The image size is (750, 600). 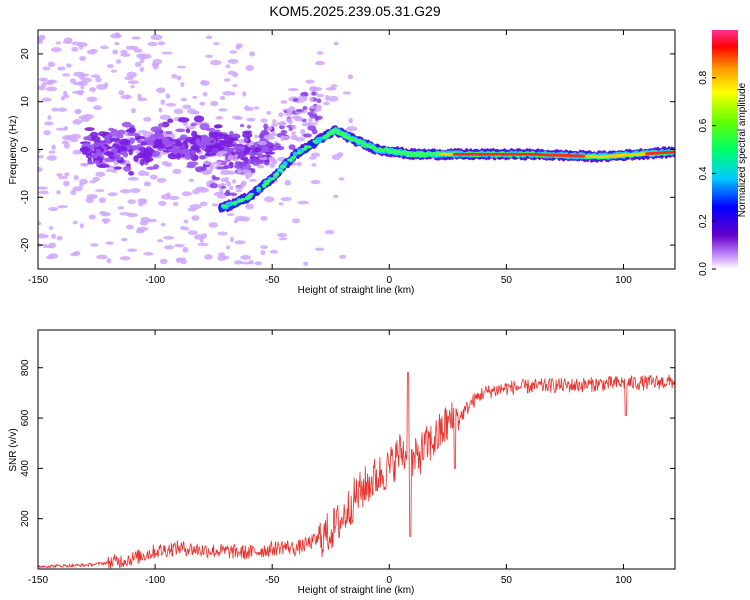 What do you see at coordinates (507, 580) in the screenshot?
I see `x-tick-label: 50` at bounding box center [507, 580].